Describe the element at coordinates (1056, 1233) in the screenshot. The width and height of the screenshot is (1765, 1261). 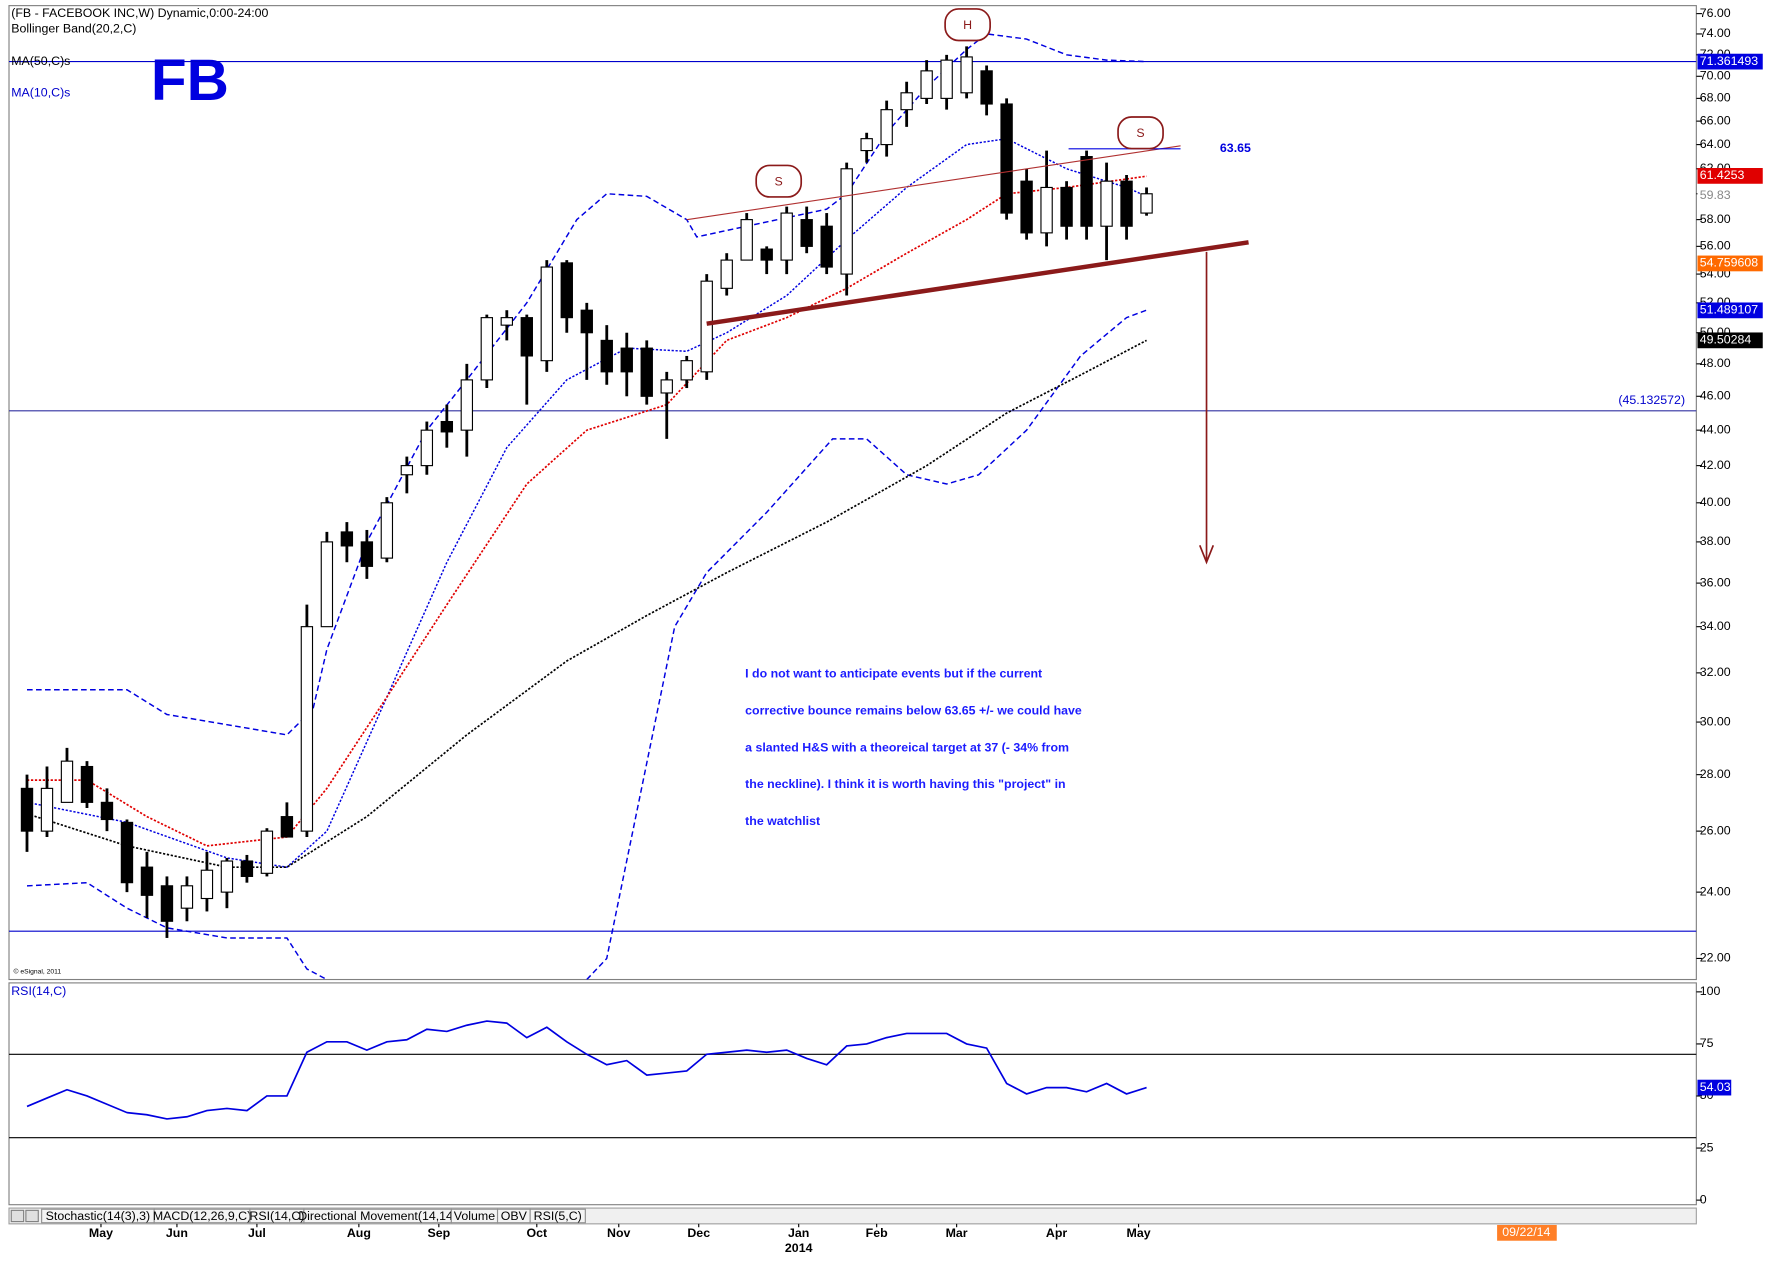
I see `x-tick-label: Apr` at that location.